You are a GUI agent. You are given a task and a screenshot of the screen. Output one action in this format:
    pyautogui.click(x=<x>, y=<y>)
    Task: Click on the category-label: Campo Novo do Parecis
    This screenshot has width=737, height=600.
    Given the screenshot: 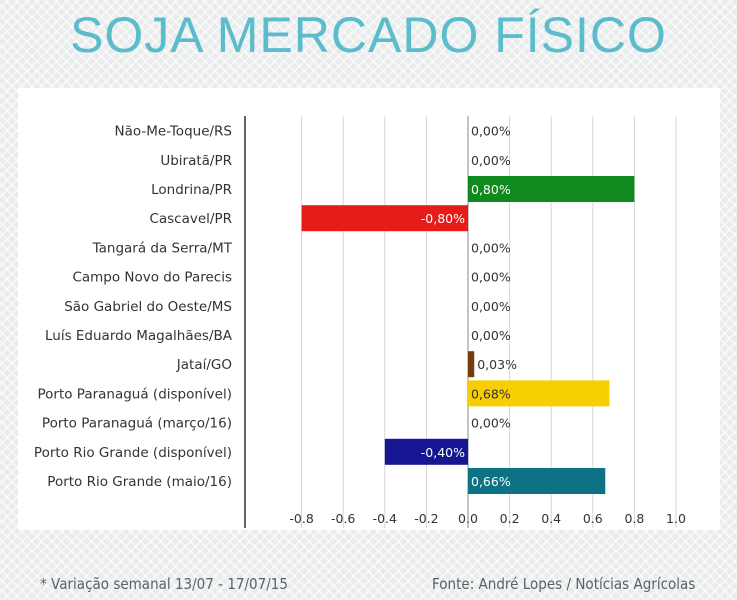 What is the action you would take?
    pyautogui.click(x=152, y=278)
    